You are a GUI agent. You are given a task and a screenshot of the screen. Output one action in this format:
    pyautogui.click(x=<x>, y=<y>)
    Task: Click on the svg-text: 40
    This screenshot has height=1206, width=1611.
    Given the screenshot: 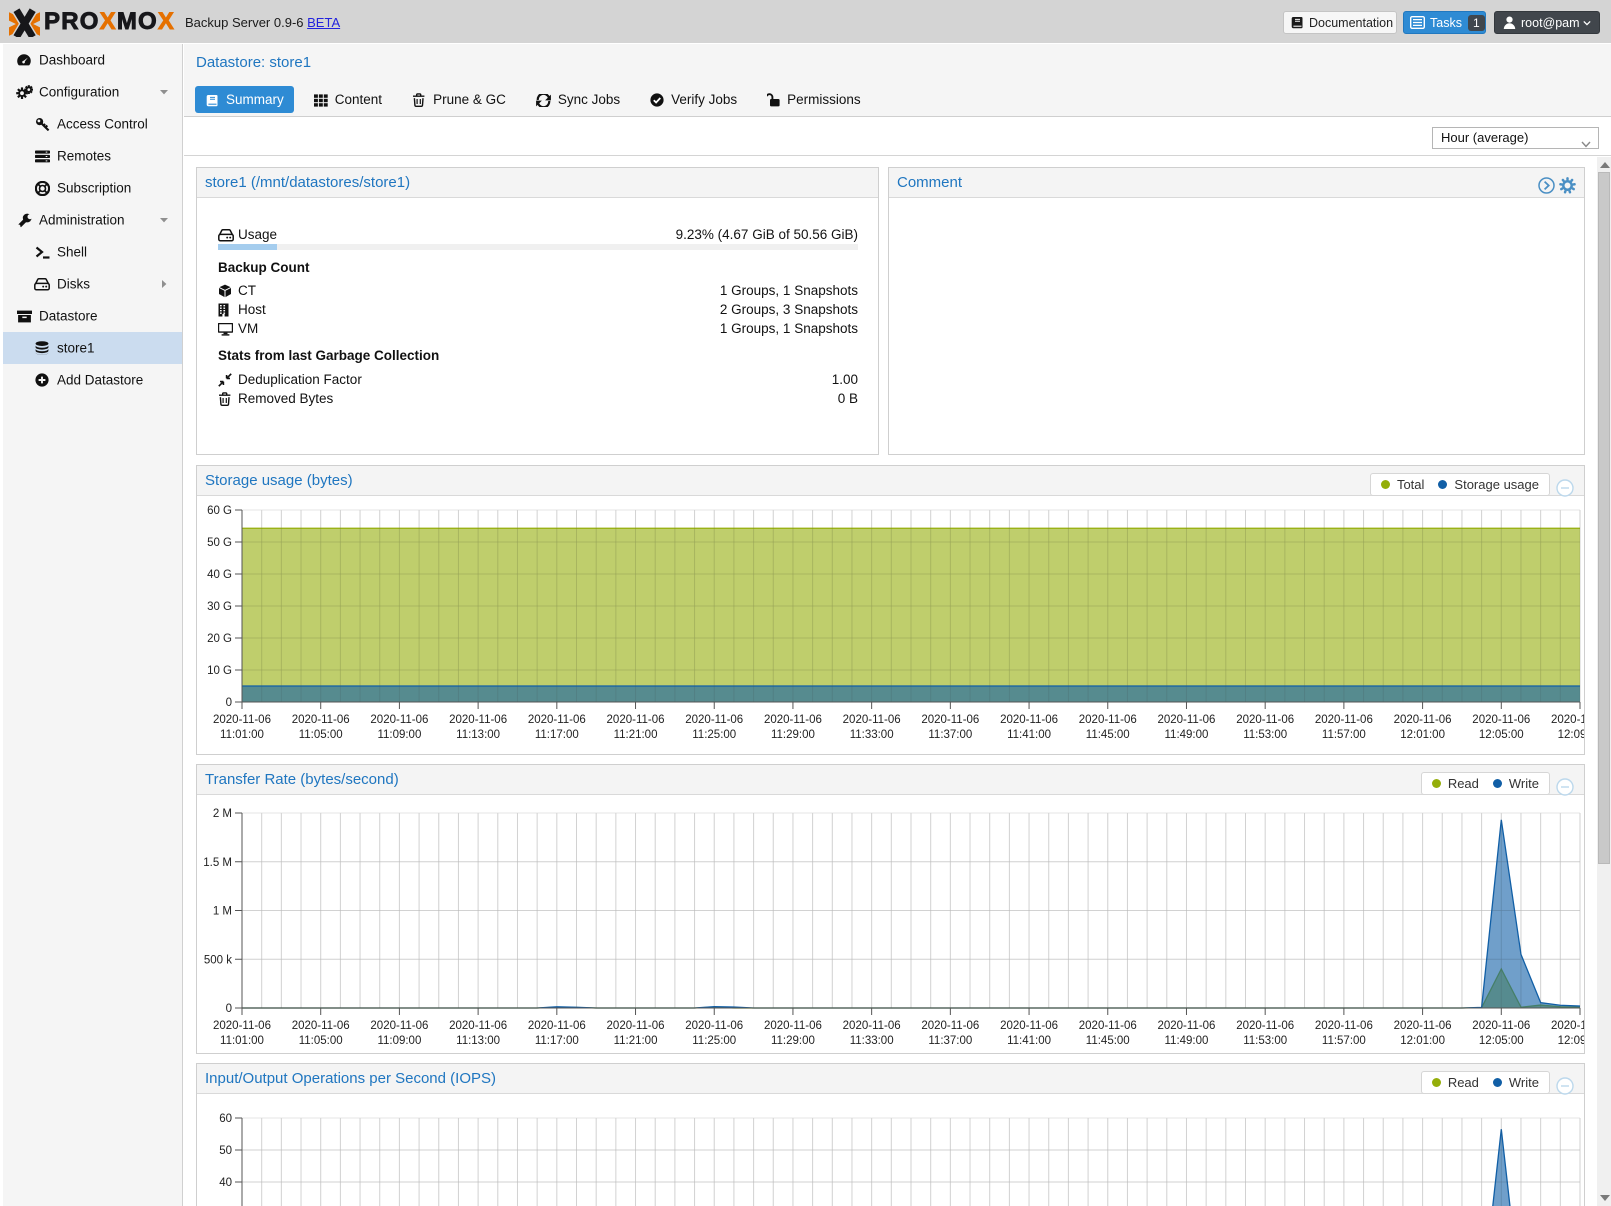 What is the action you would take?
    pyautogui.click(x=225, y=1183)
    